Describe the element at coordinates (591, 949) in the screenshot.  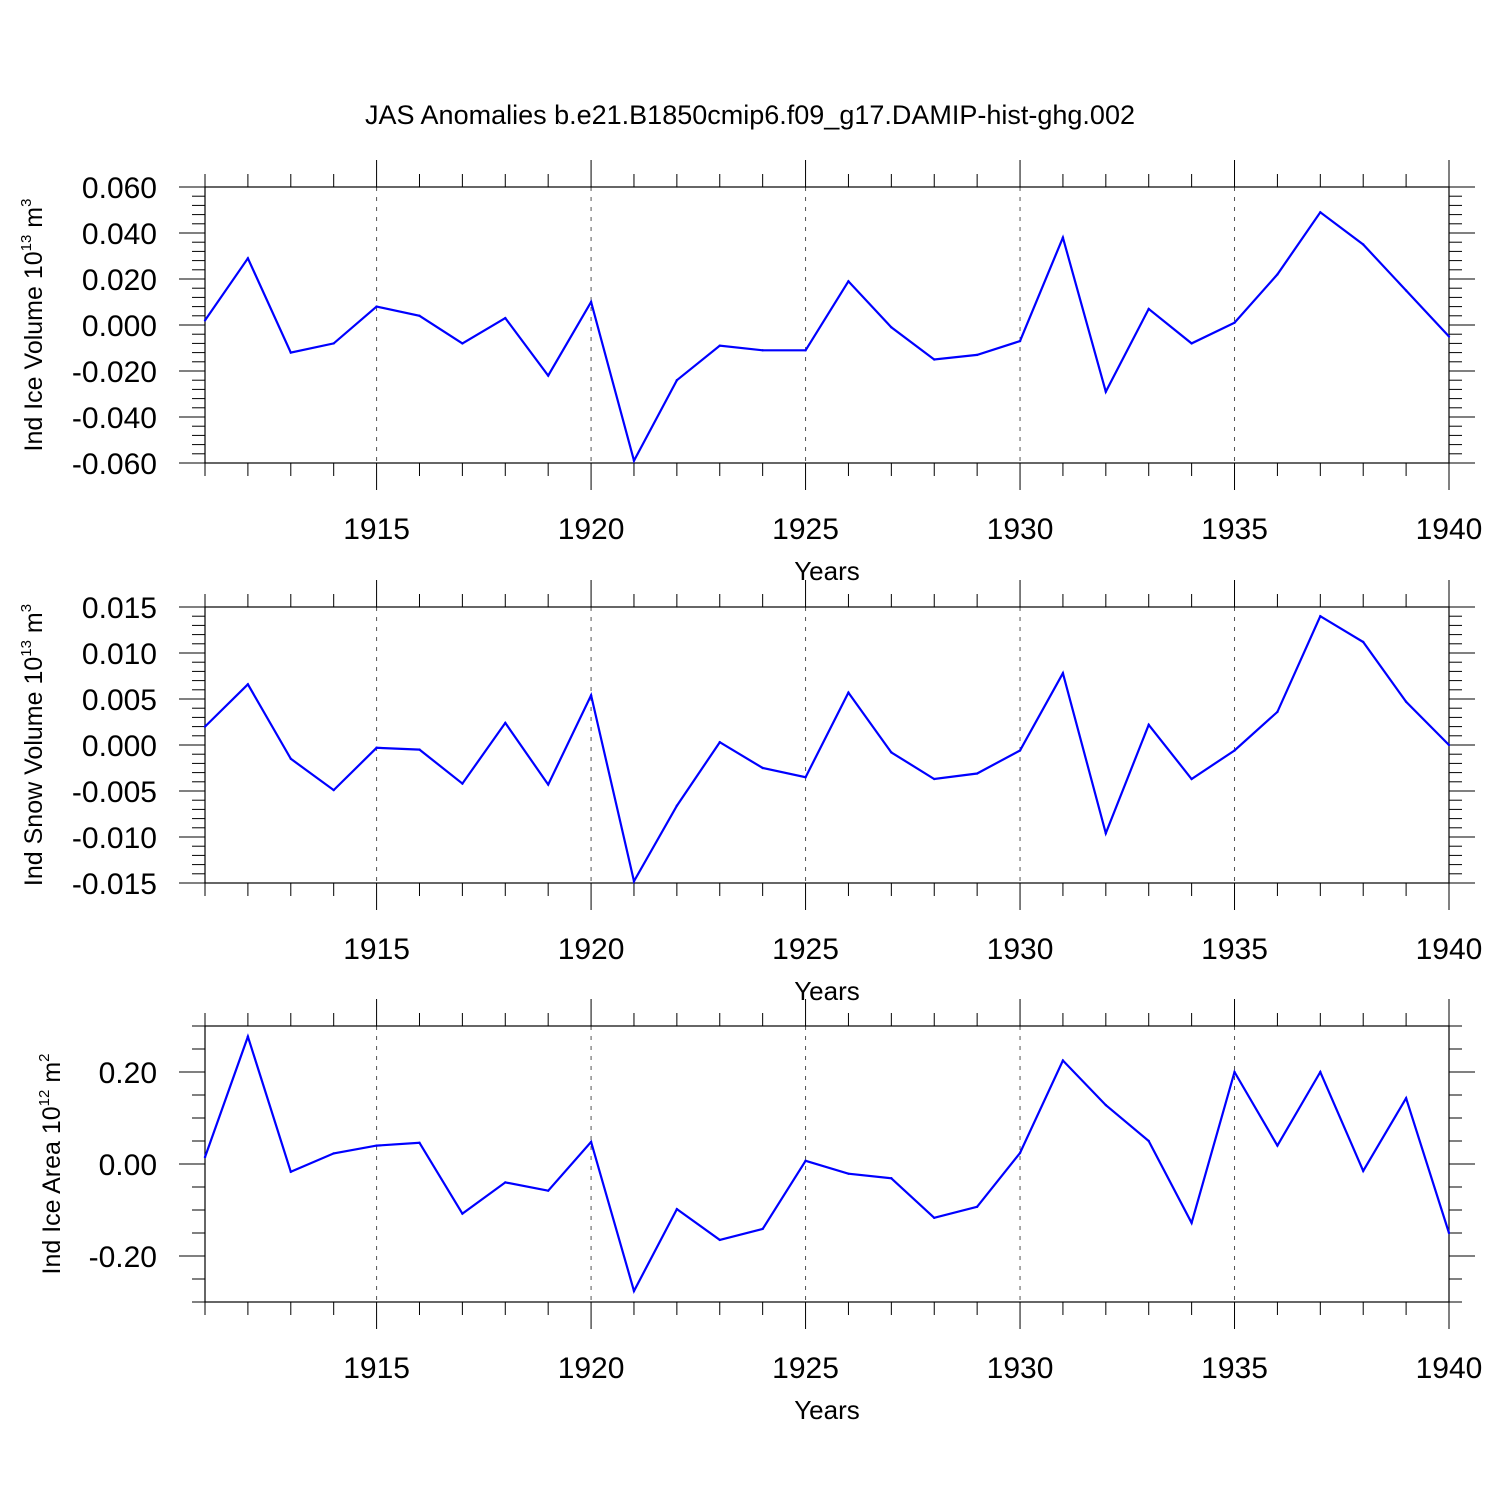
I see `x-tick-label: 1920` at that location.